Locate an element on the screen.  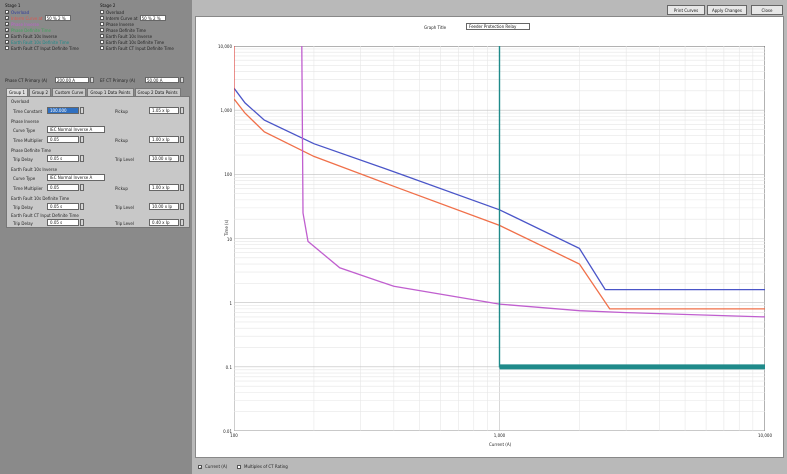
overload-pickup-field: 1.05 x Ip is located at coordinates (164, 110).